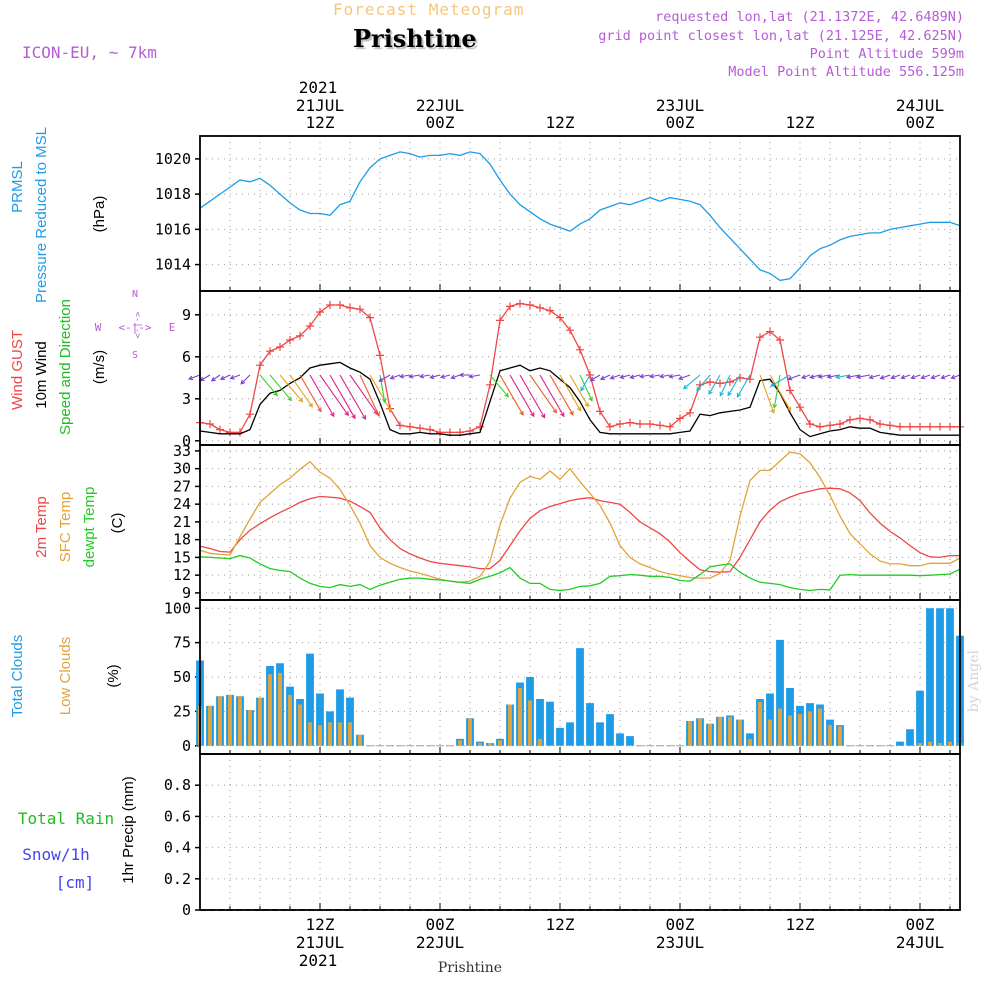  Describe the element at coordinates (886, 54) in the screenshot. I see `point-altitude: Point Altitude 599m` at that location.